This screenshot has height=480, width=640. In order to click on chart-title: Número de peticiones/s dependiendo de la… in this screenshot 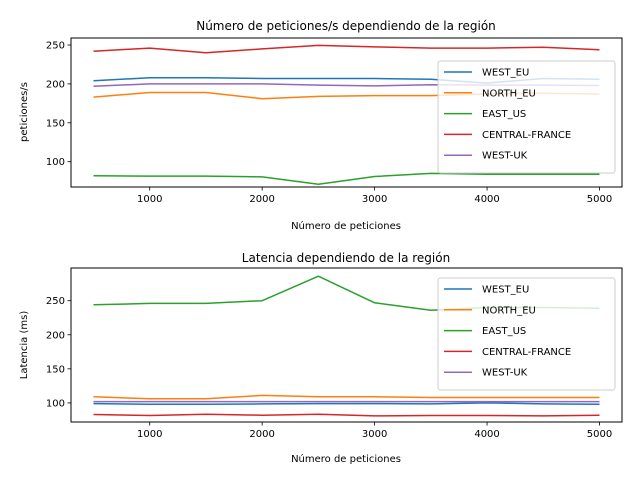, I will do `click(346, 26)`.